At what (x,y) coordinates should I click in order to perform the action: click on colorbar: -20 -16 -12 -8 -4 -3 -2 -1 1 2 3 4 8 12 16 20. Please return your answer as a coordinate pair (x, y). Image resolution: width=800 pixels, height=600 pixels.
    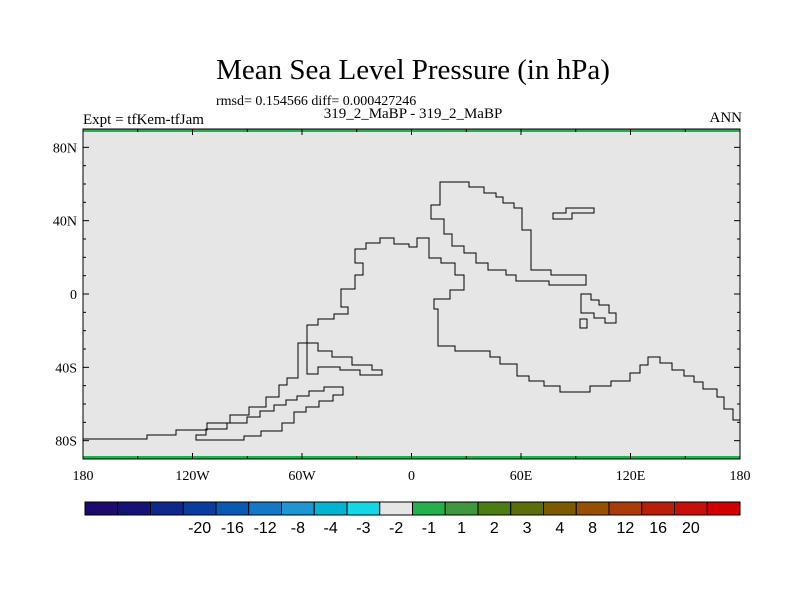
    Looking at the image, I should click on (412, 519).